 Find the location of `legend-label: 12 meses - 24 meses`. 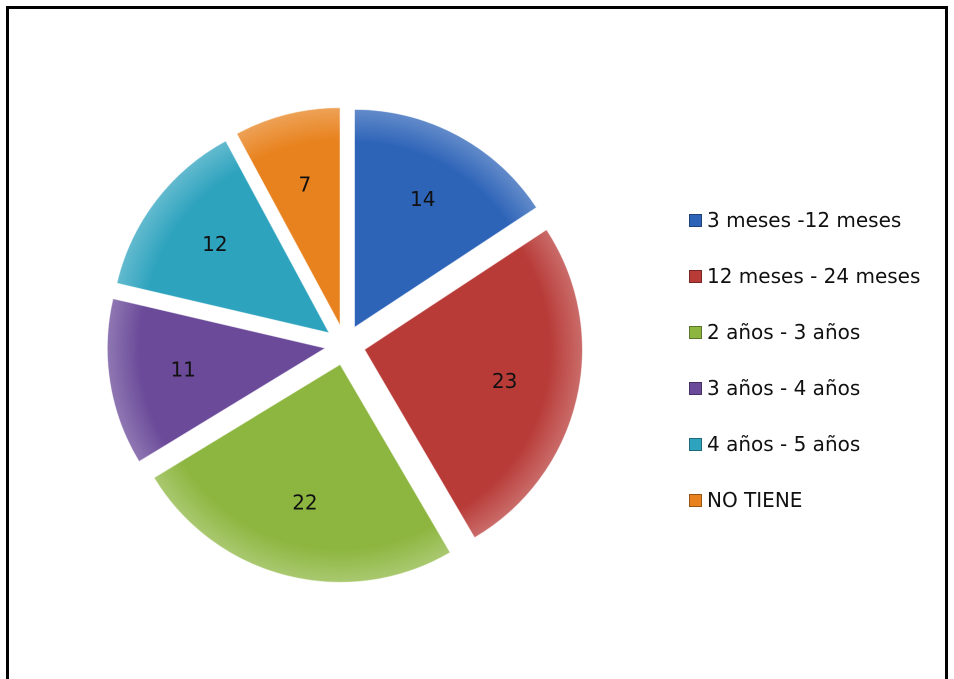

legend-label: 12 meses - 24 meses is located at coordinates (814, 276).